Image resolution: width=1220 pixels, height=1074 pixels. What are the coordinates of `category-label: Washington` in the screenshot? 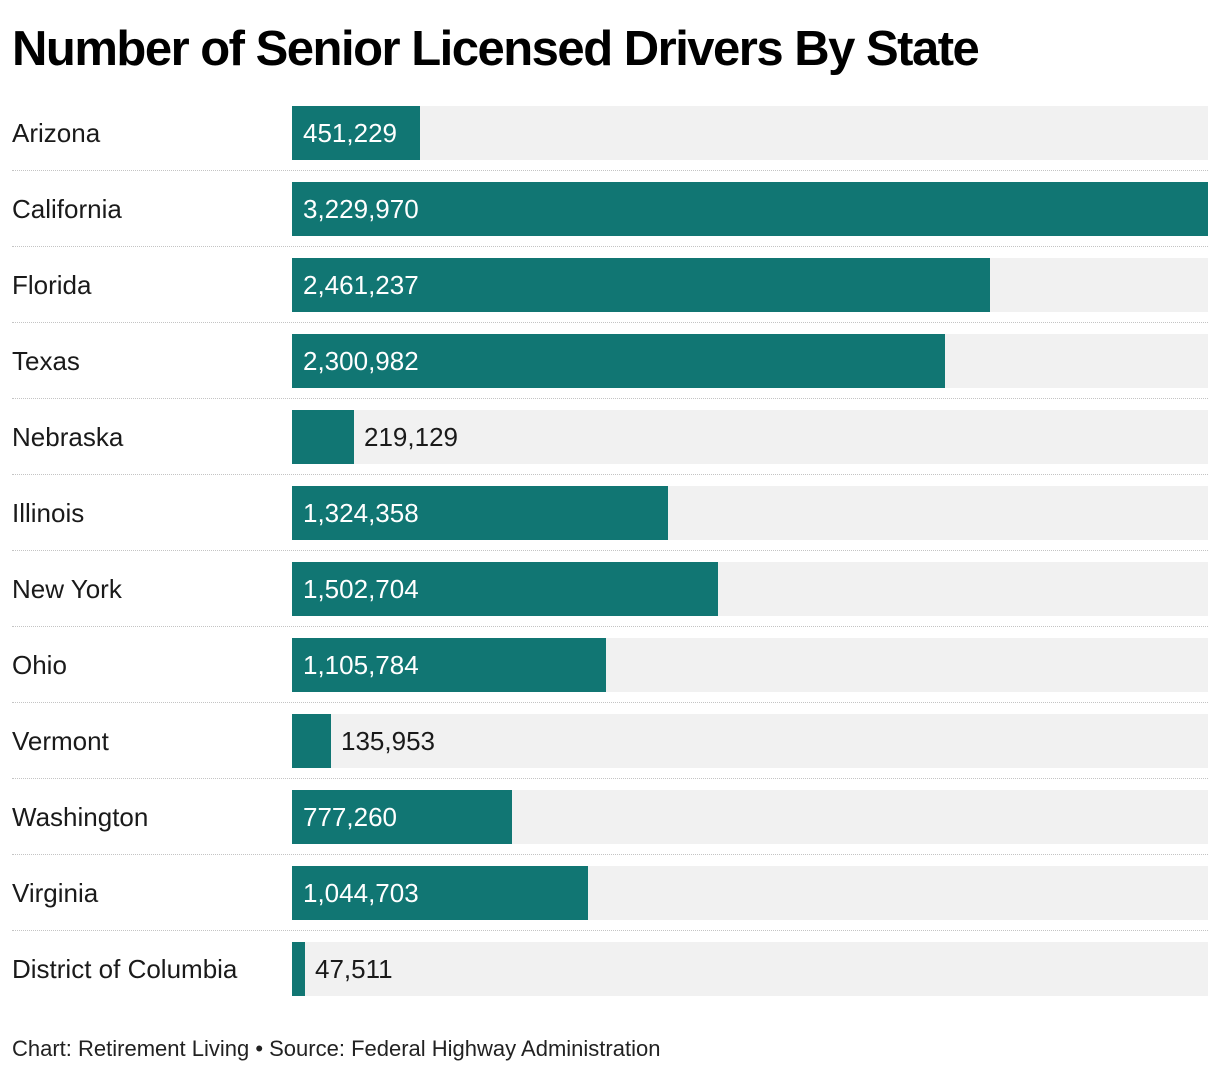 It's located at (80, 817).